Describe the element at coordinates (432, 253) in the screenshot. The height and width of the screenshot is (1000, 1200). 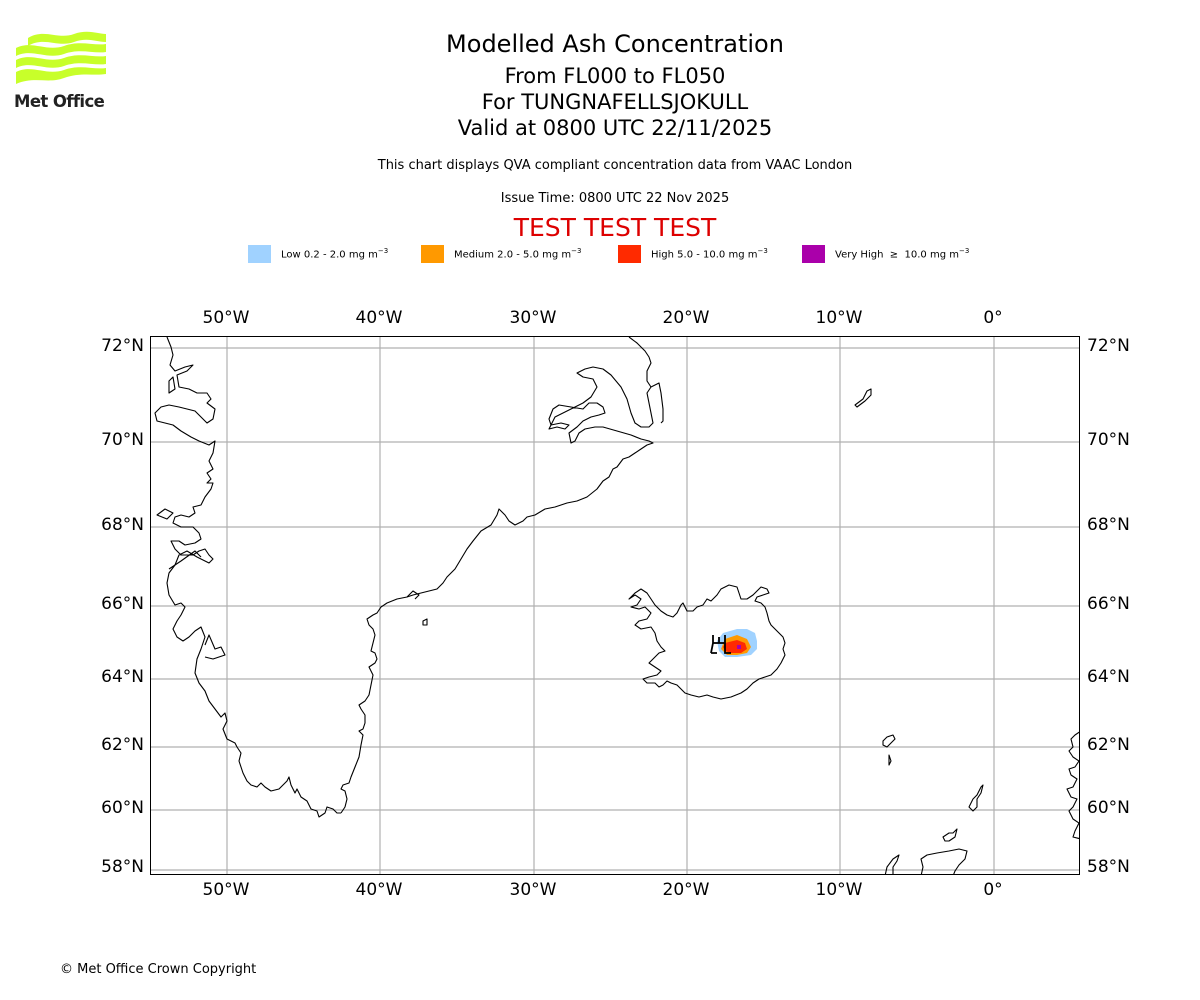
I see `legend-swatch-medium` at that location.